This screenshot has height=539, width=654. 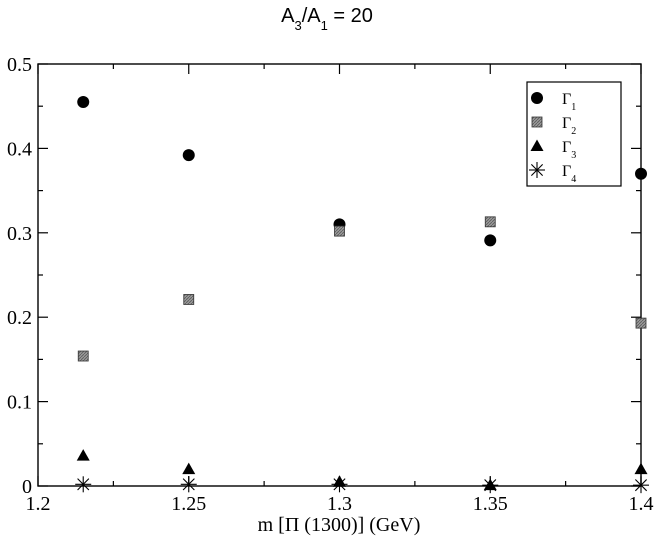 I want to click on legend-label: Γ1, so click(x=569, y=102).